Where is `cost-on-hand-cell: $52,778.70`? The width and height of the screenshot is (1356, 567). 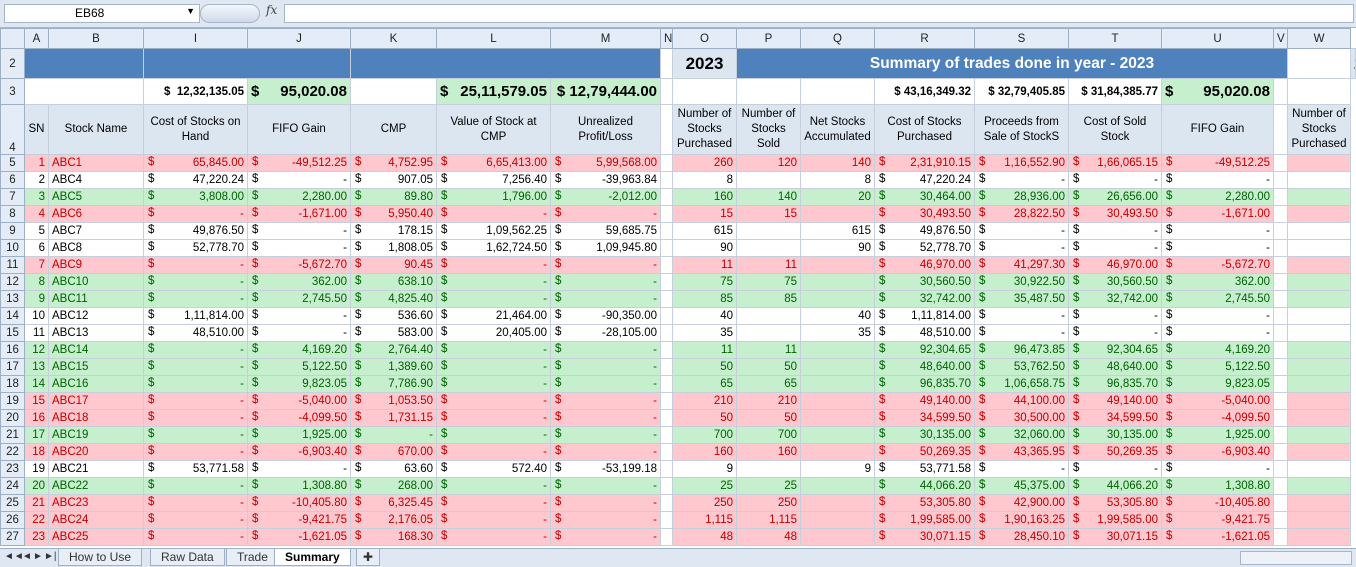 cost-on-hand-cell: $52,778.70 is located at coordinates (195, 248).